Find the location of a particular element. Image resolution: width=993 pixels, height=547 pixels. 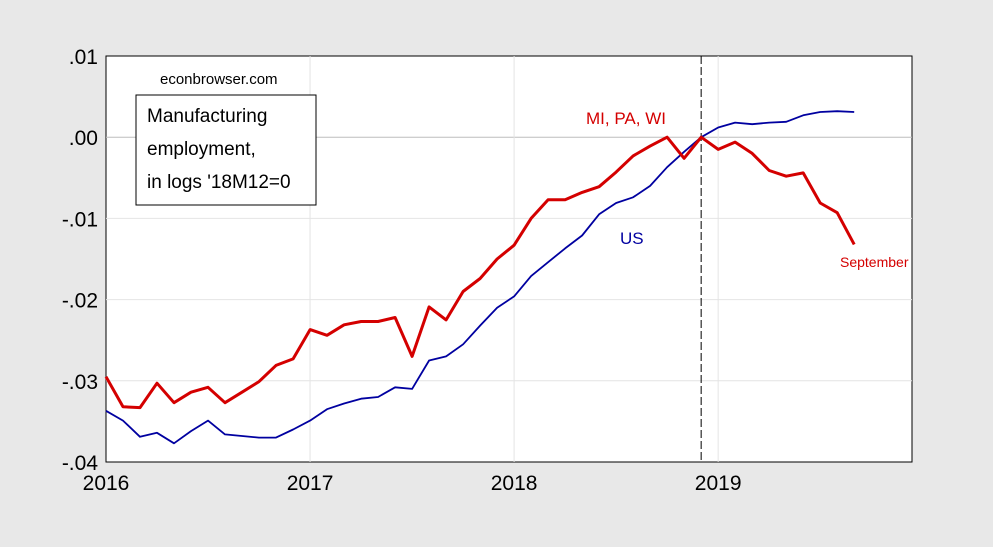

x-axis: 2016 2017 2018 2019 is located at coordinates (412, 483).